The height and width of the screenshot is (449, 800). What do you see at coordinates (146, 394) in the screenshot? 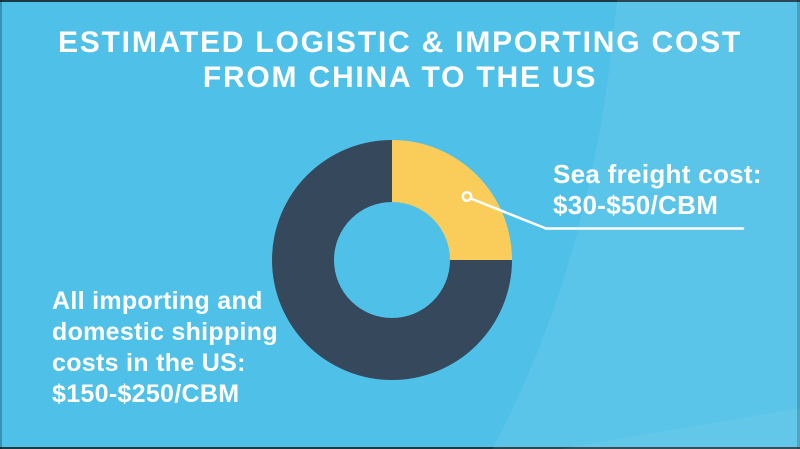
I see `label-domestic-line4: $150-$250/CBM` at bounding box center [146, 394].